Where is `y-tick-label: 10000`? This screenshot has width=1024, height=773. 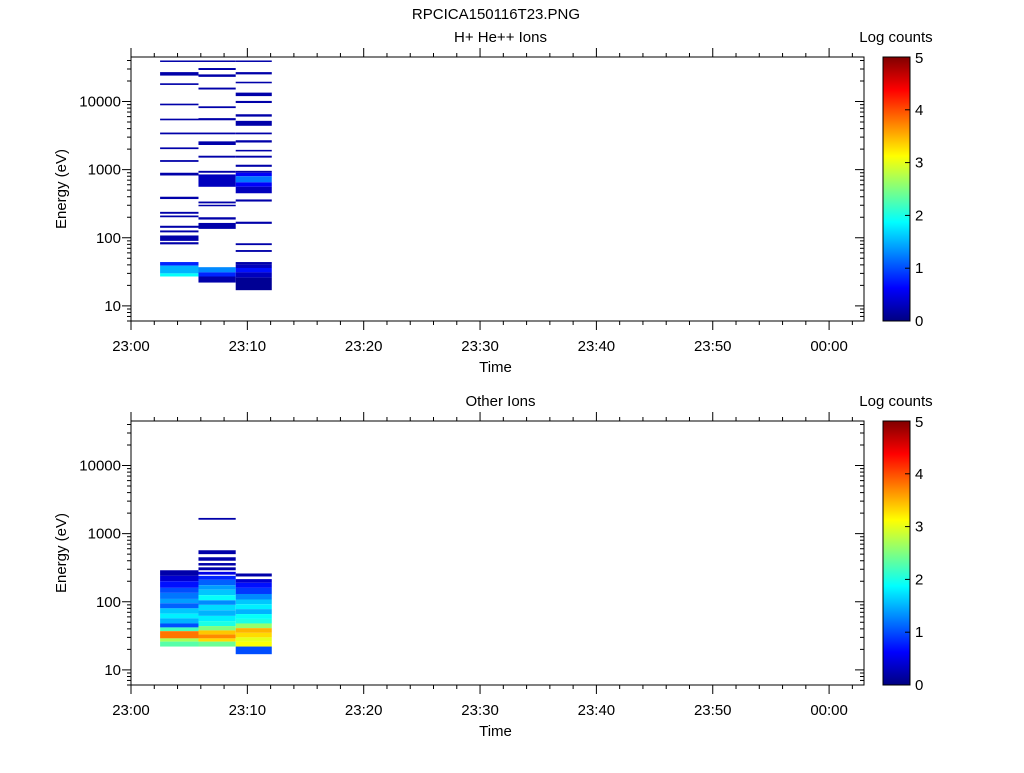 y-tick-label: 10000 is located at coordinates (100, 466).